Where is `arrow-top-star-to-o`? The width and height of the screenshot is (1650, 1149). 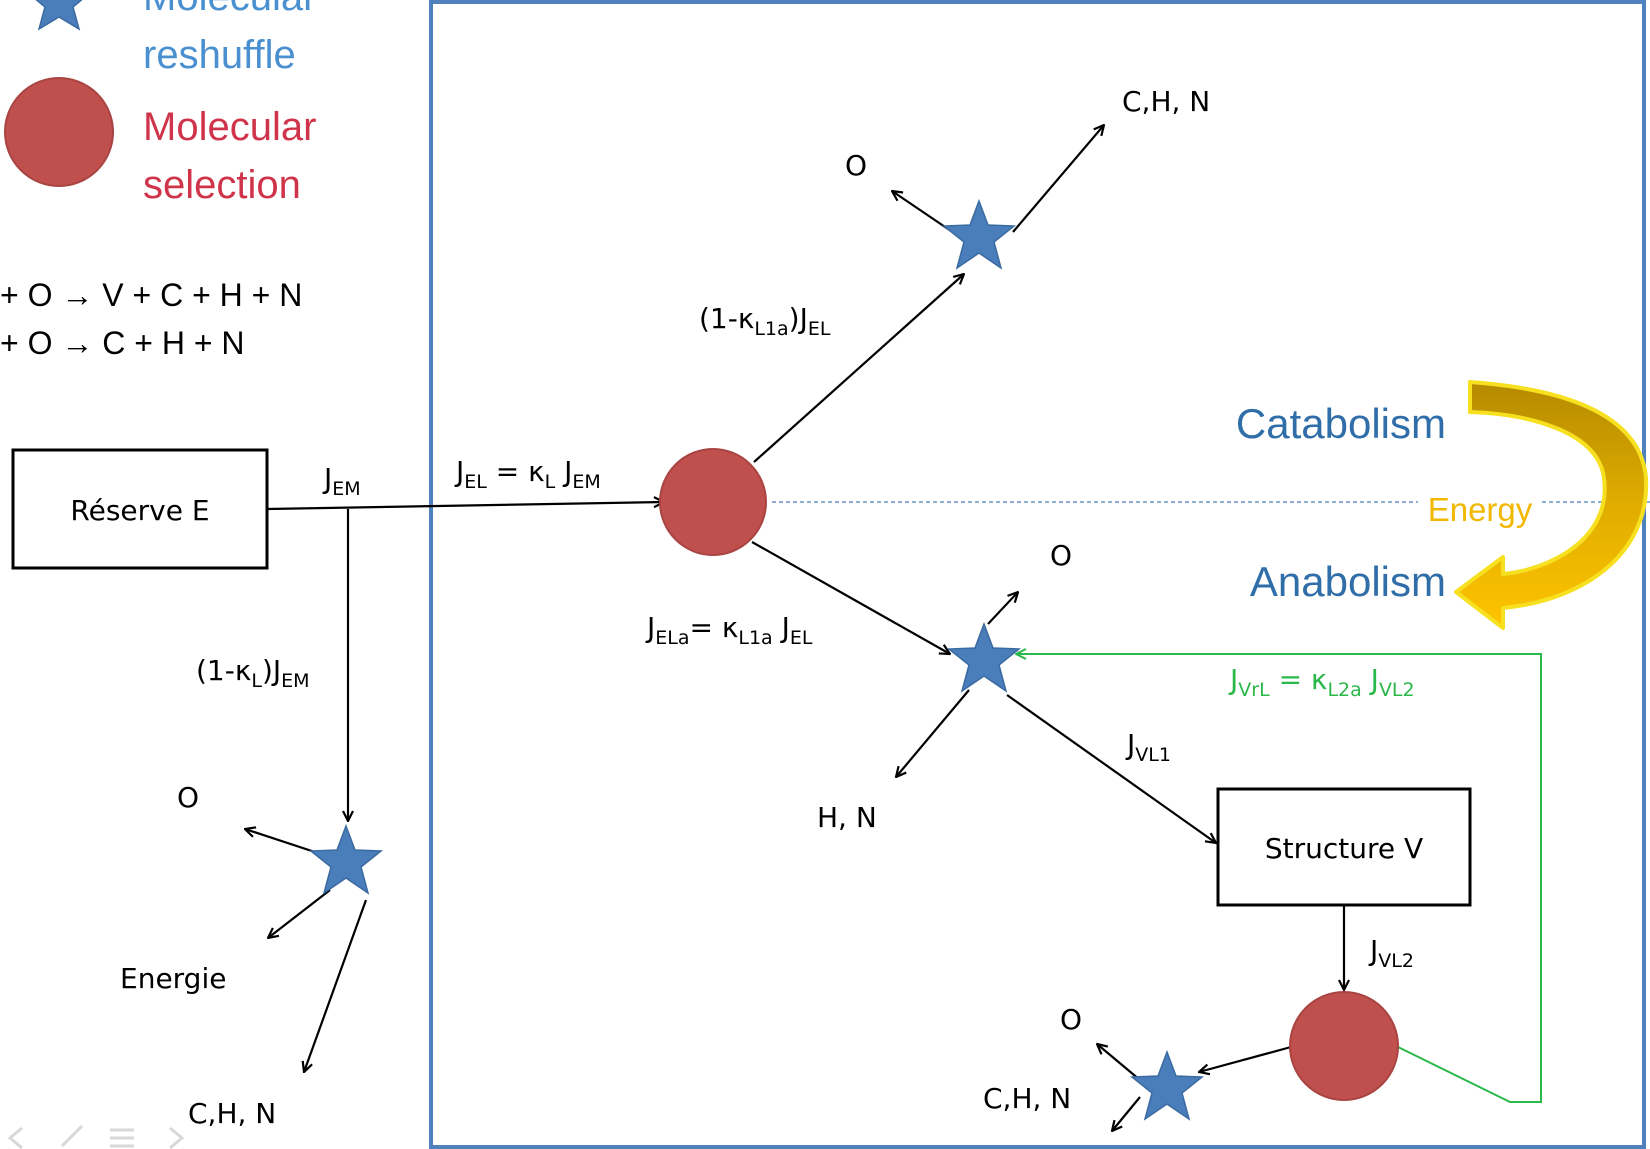 arrow-top-star-to-o is located at coordinates (922, 211).